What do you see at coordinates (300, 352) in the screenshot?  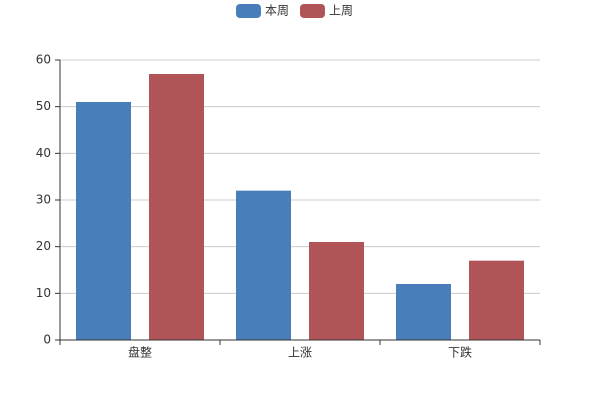 I see `x-tick-label: 上涨` at bounding box center [300, 352].